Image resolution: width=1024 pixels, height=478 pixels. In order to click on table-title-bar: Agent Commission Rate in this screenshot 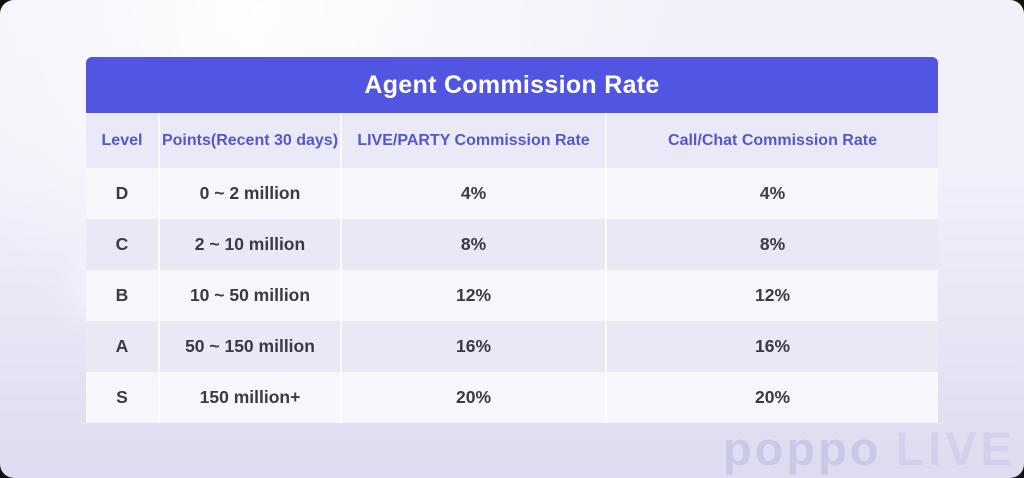, I will do `click(512, 85)`.